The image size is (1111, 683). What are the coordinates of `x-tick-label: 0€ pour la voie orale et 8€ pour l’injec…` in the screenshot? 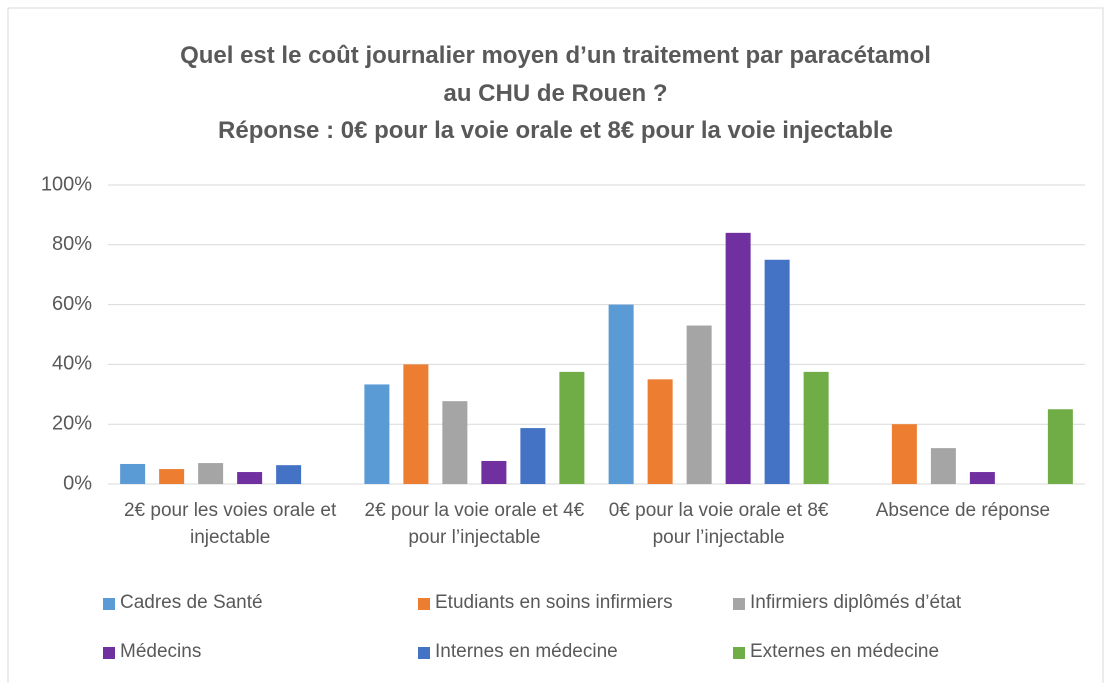 It's located at (718, 524).